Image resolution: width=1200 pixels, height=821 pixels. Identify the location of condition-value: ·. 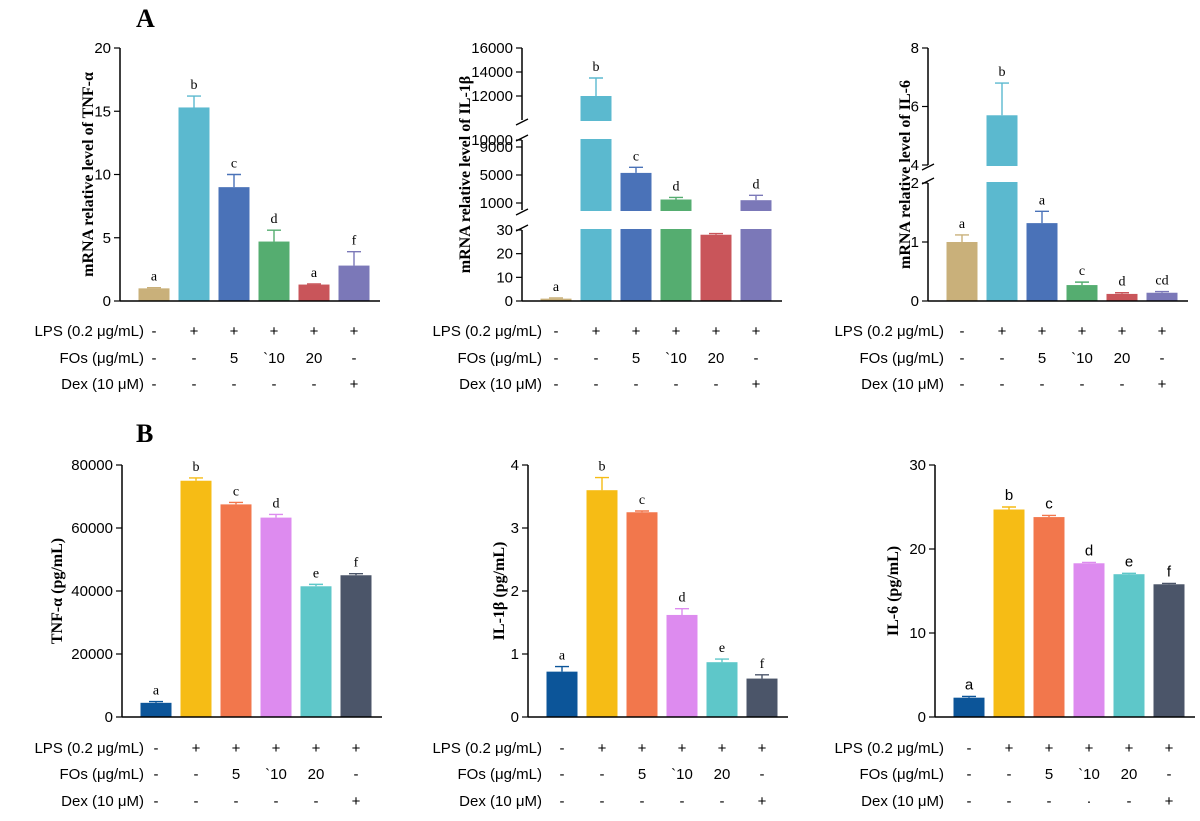
(1089, 801).